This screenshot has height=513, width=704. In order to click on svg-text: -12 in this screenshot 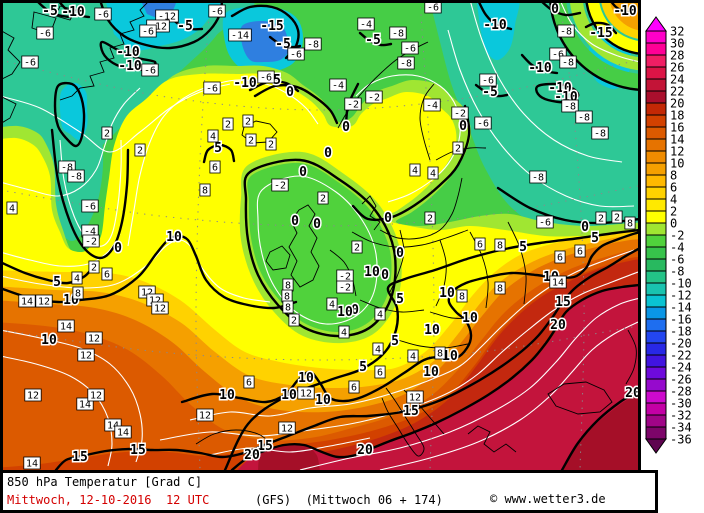, I will do `click(158, 27)`.